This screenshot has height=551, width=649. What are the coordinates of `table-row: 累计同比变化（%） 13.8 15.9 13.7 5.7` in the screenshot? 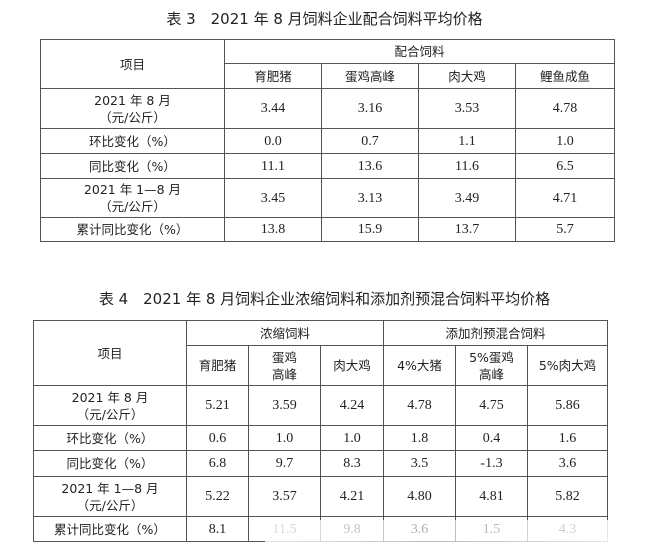 It's located at (328, 229).